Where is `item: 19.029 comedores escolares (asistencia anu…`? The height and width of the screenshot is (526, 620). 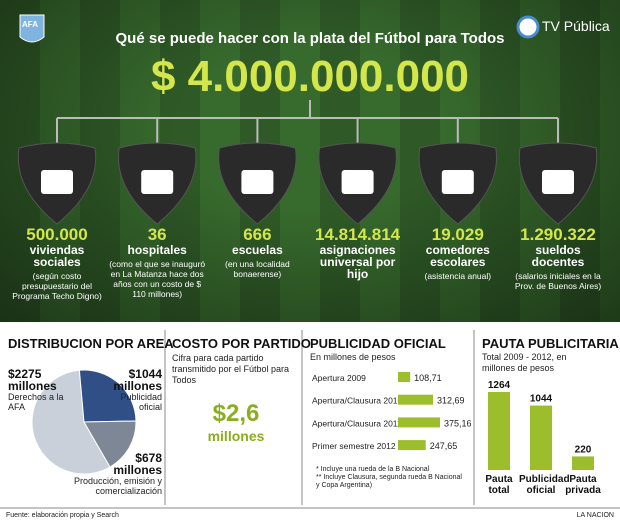 item: 19.029 comedores escolares (asistencia anu… is located at coordinates (458, 253).